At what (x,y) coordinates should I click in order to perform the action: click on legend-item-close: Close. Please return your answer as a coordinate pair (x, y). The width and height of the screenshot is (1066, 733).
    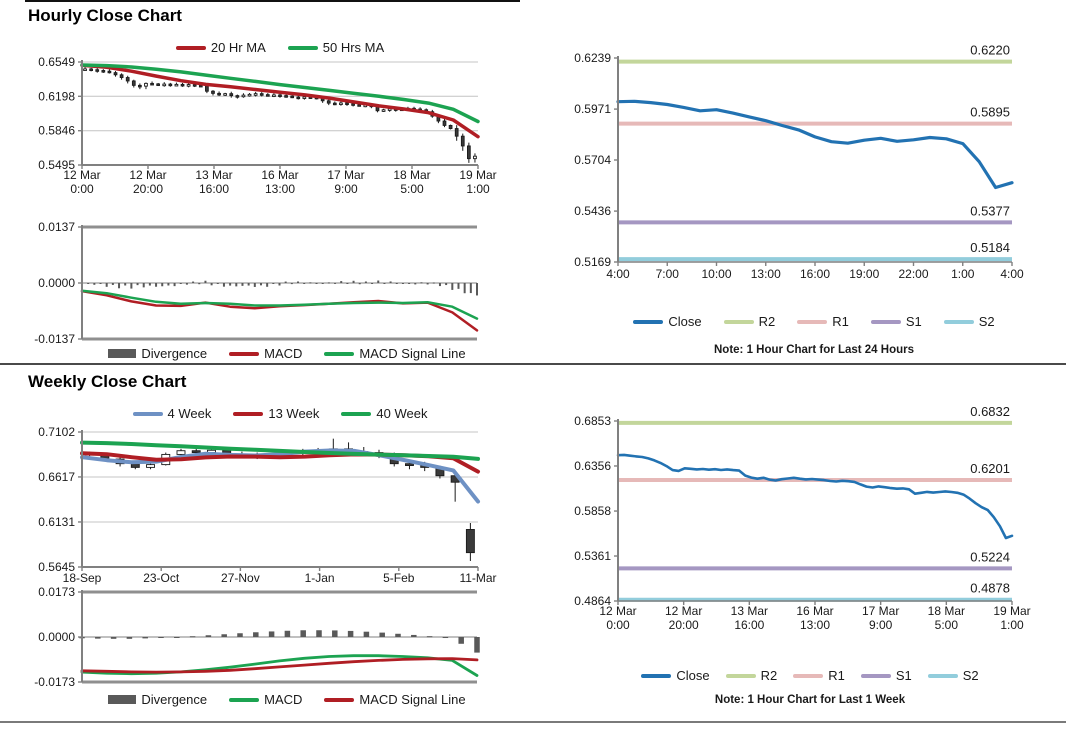
    Looking at the image, I should click on (667, 321).